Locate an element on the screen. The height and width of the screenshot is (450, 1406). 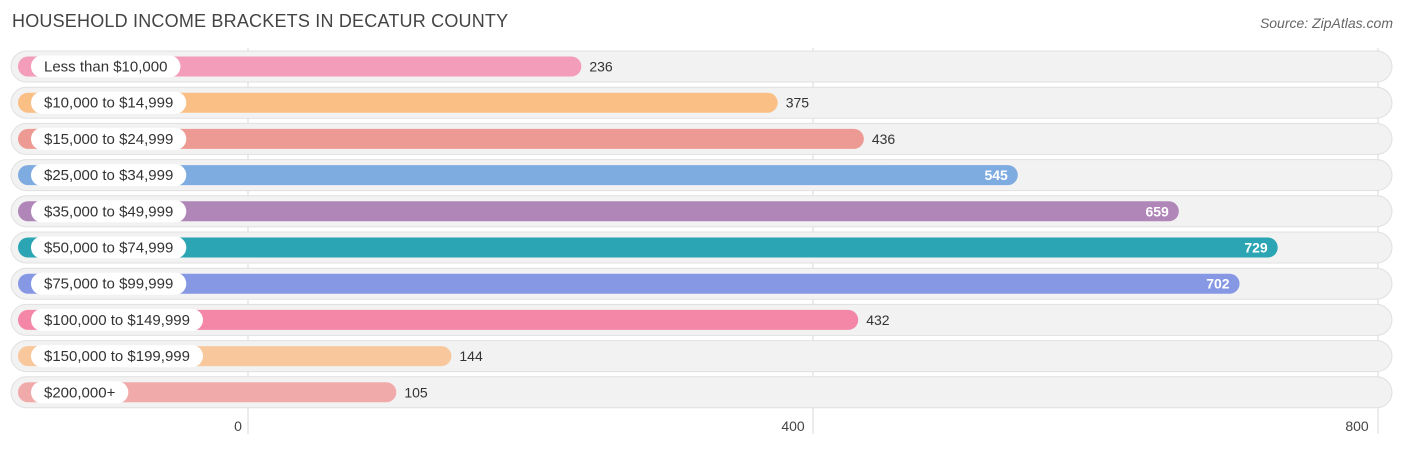
value-label: 144 is located at coordinates (471, 356).